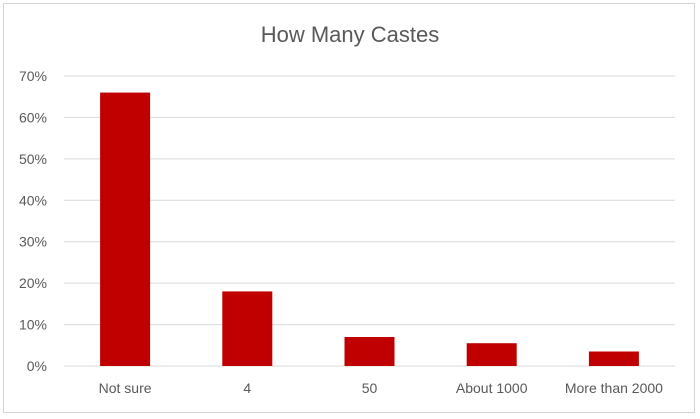  What do you see at coordinates (33, 117) in the screenshot?
I see `y-tick-label: 60%` at bounding box center [33, 117].